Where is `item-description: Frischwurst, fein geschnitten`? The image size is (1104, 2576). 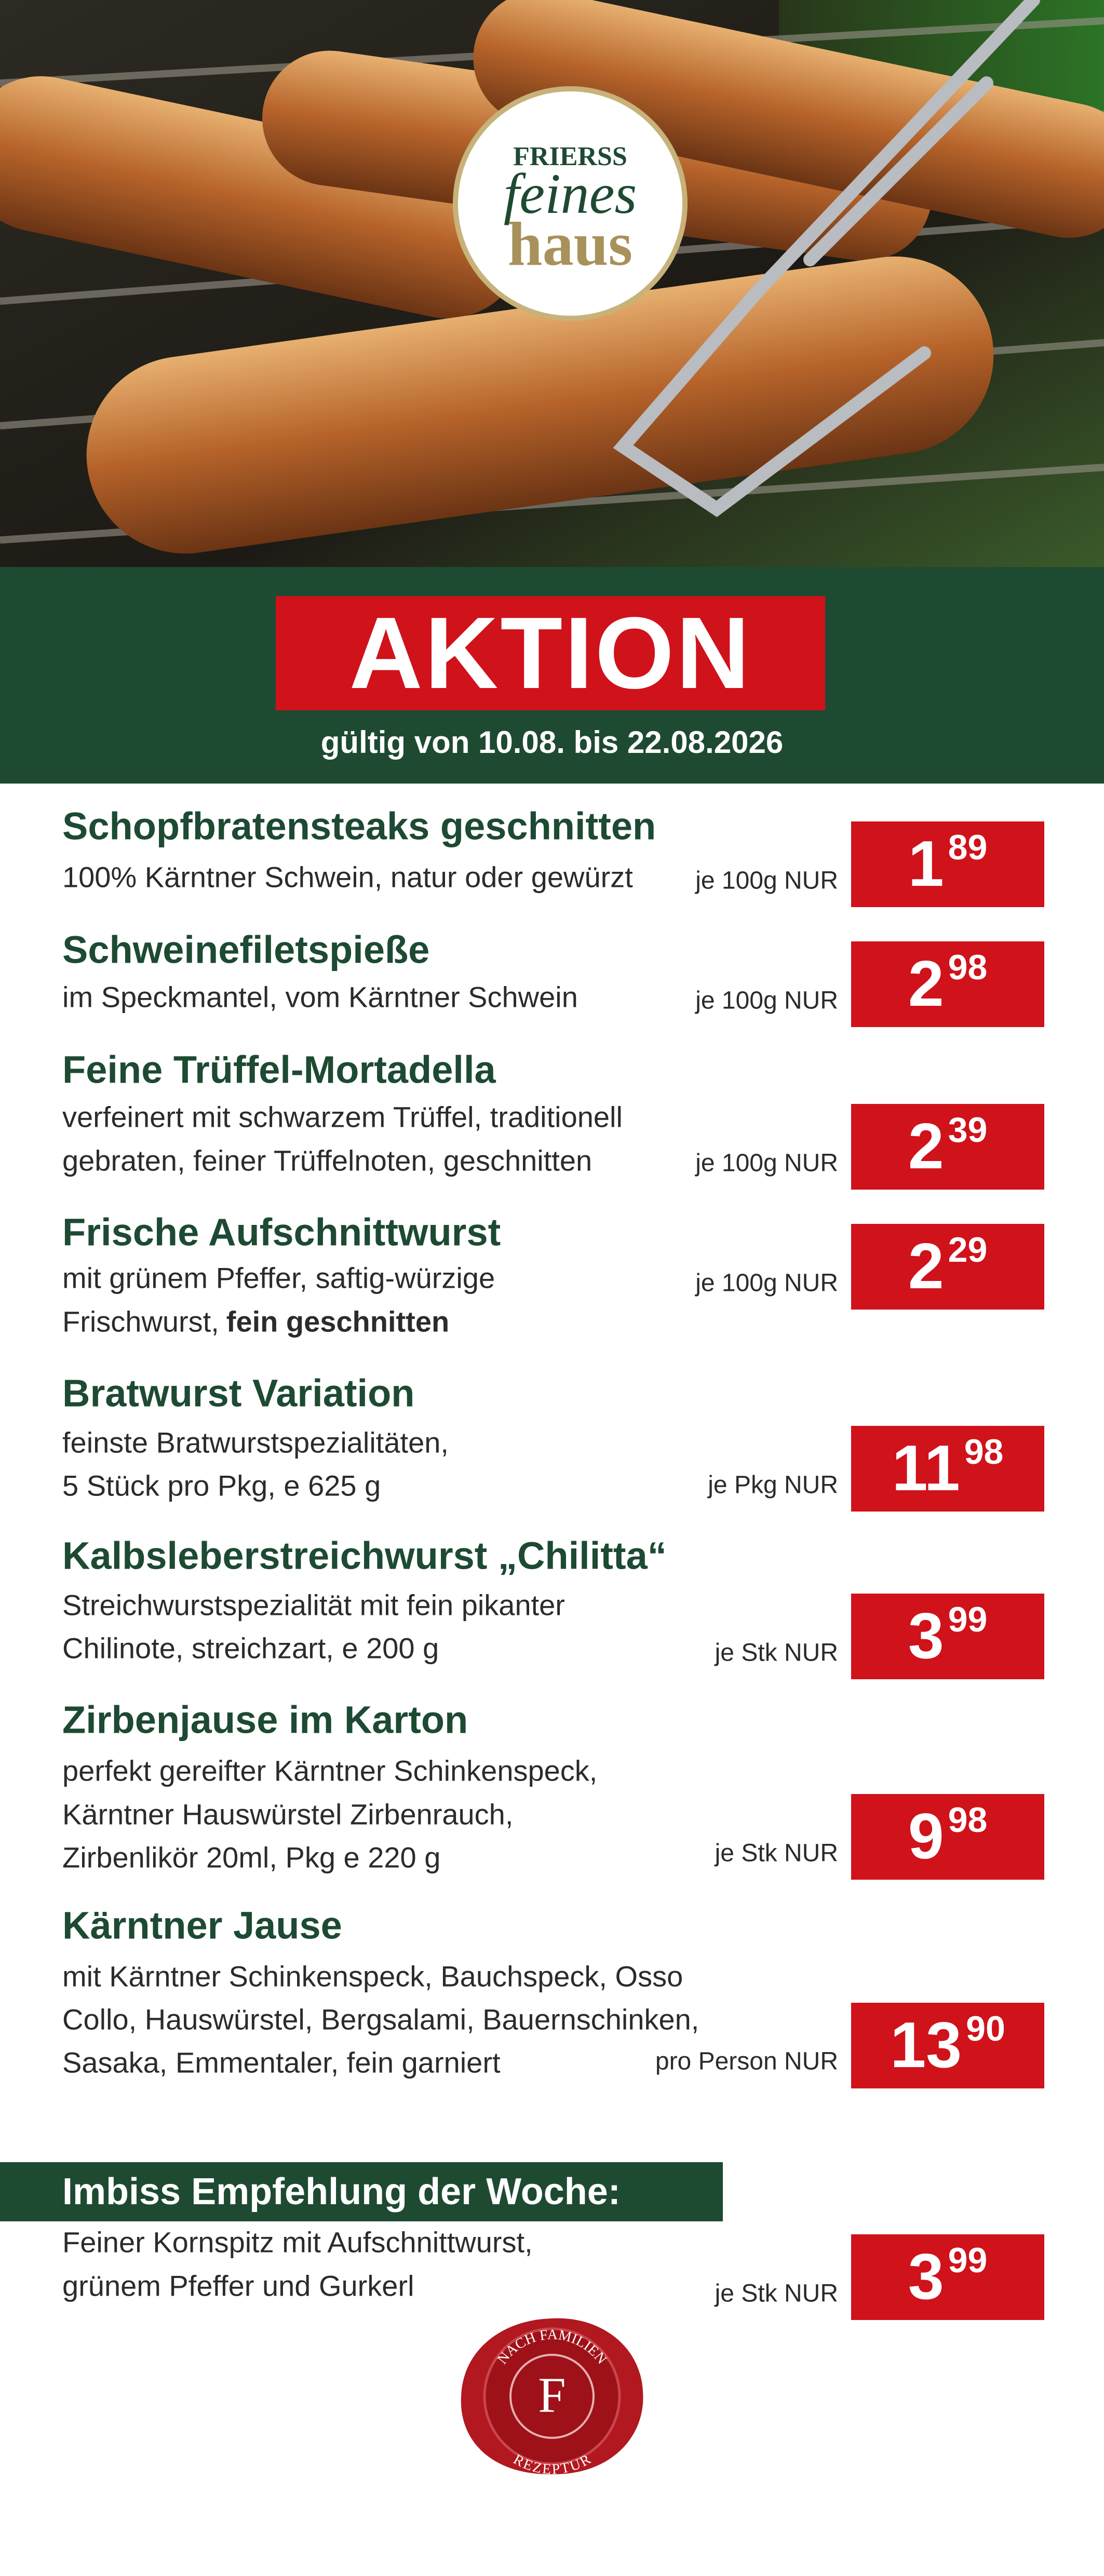 item-description: Frischwurst, fein geschnitten is located at coordinates (256, 1321).